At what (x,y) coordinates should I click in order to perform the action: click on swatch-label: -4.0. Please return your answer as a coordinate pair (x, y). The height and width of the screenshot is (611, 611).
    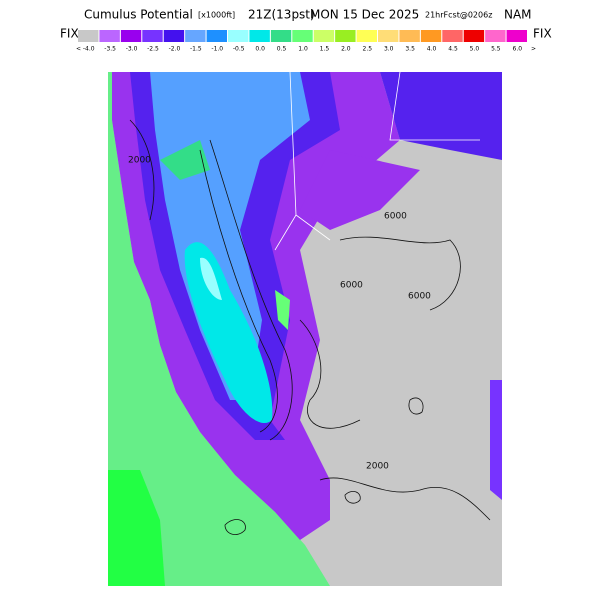
    Looking at the image, I should click on (89, 49).